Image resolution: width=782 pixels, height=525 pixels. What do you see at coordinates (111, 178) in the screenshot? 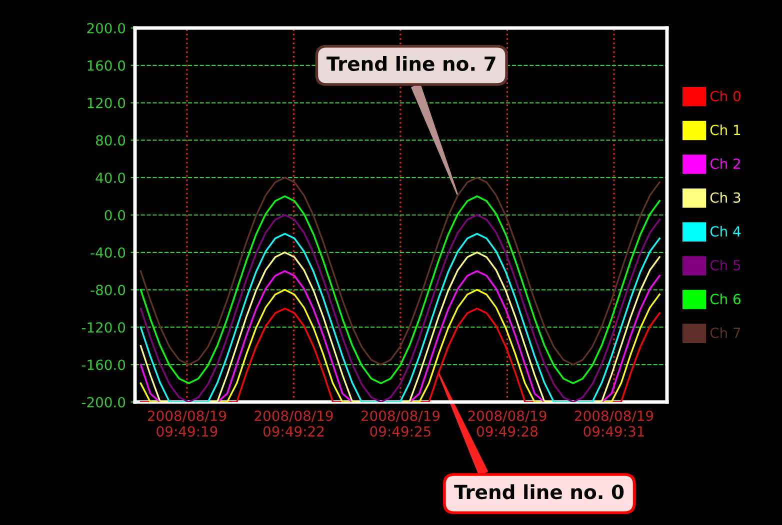
I see `y-tick-label: 40.0` at bounding box center [111, 178].